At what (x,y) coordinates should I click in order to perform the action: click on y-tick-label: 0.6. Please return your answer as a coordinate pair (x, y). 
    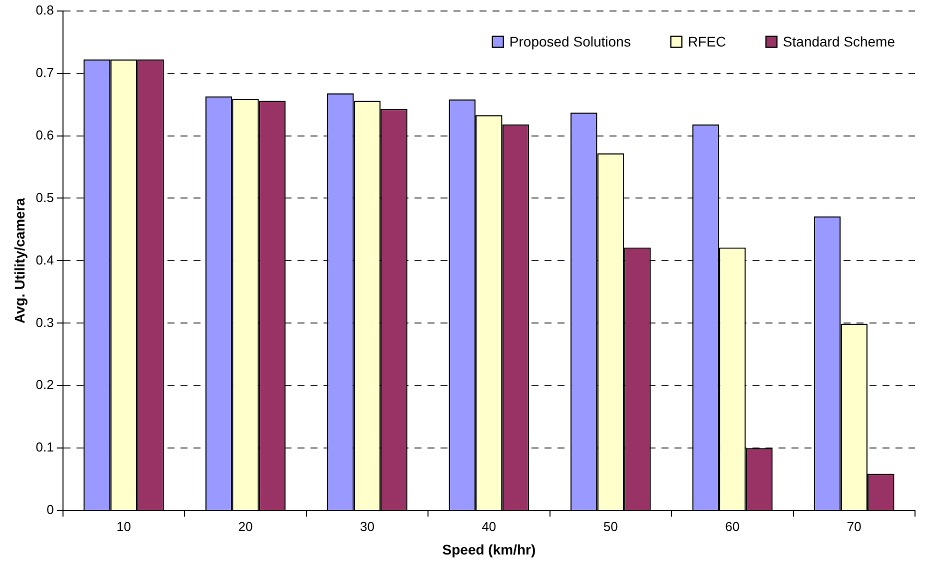
    Looking at the image, I should click on (45, 134).